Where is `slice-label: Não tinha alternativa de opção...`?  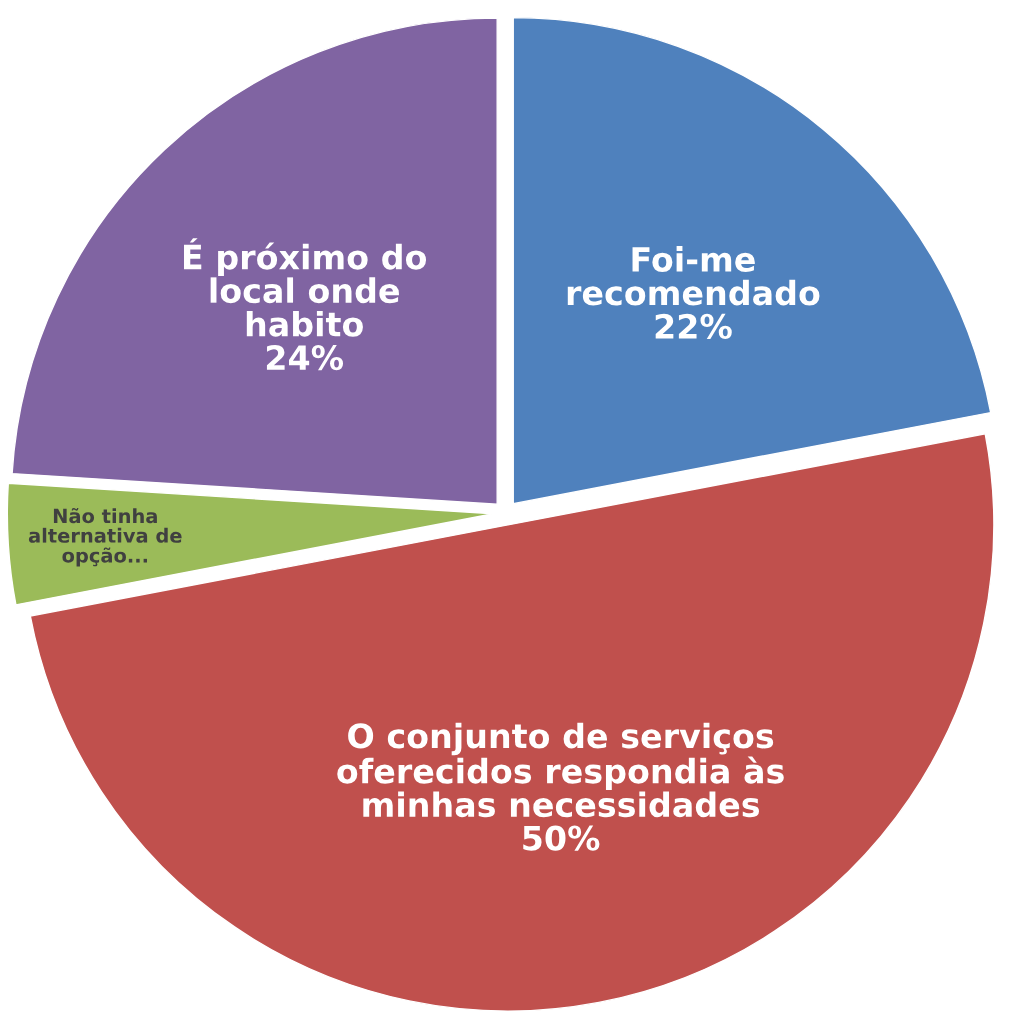
slice-label: Não tinha alternativa de opção... is located at coordinates (105, 537).